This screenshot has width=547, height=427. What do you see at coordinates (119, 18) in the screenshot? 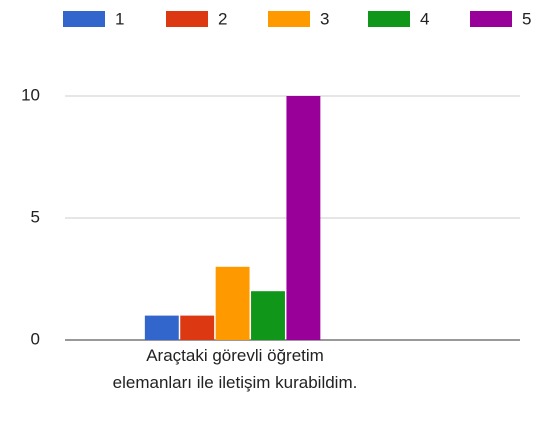
I see `legend-label: 1` at bounding box center [119, 18].